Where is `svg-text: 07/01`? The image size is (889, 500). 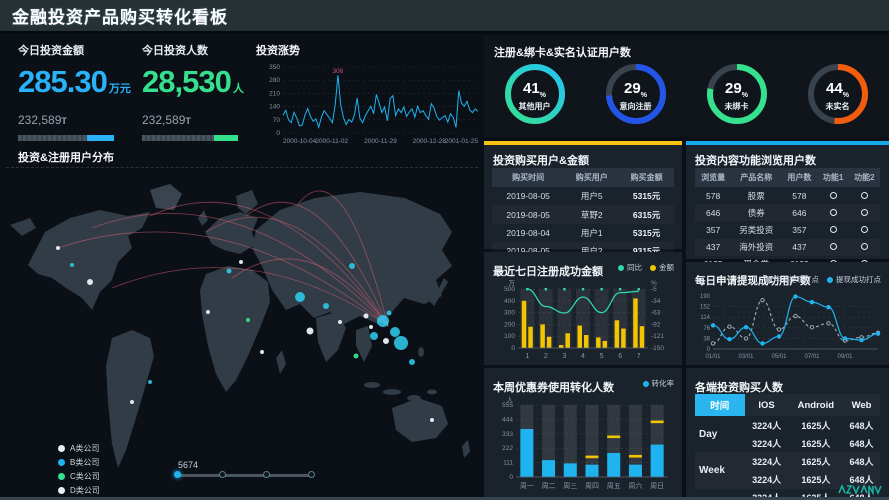
svg-text: 07/01 is located at coordinates (812, 357).